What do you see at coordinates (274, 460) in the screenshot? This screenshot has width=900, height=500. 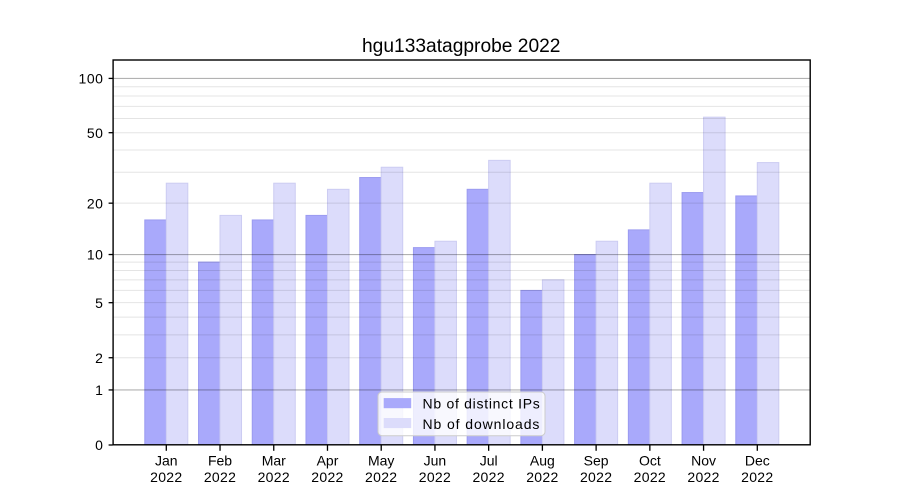 I see `svg-text: Mar` at bounding box center [274, 460].